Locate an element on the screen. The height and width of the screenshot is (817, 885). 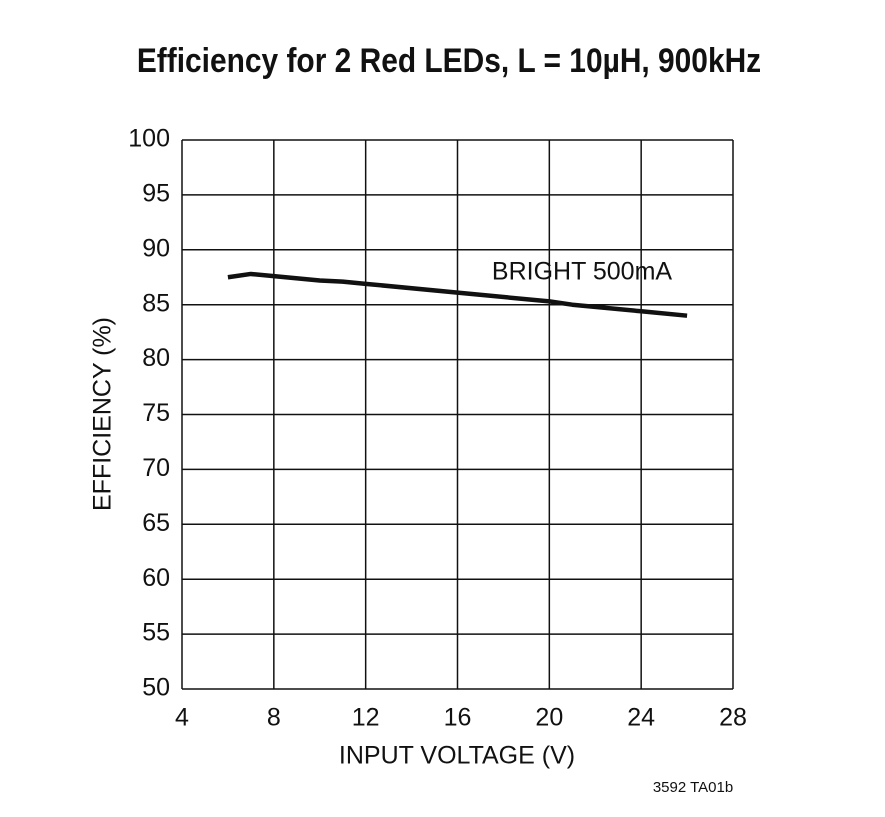
y-tick-label: 100 is located at coordinates (149, 139).